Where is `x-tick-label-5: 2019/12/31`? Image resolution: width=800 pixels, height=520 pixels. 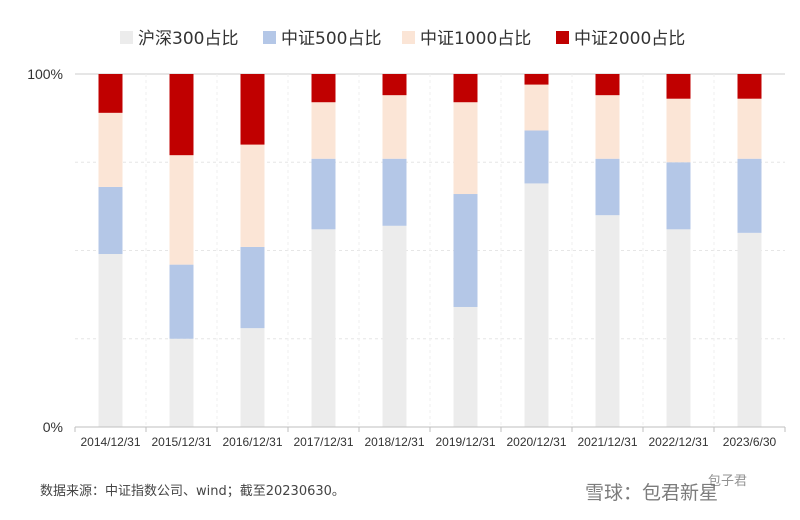 x-tick-label-5: 2019/12/31 is located at coordinates (465, 442).